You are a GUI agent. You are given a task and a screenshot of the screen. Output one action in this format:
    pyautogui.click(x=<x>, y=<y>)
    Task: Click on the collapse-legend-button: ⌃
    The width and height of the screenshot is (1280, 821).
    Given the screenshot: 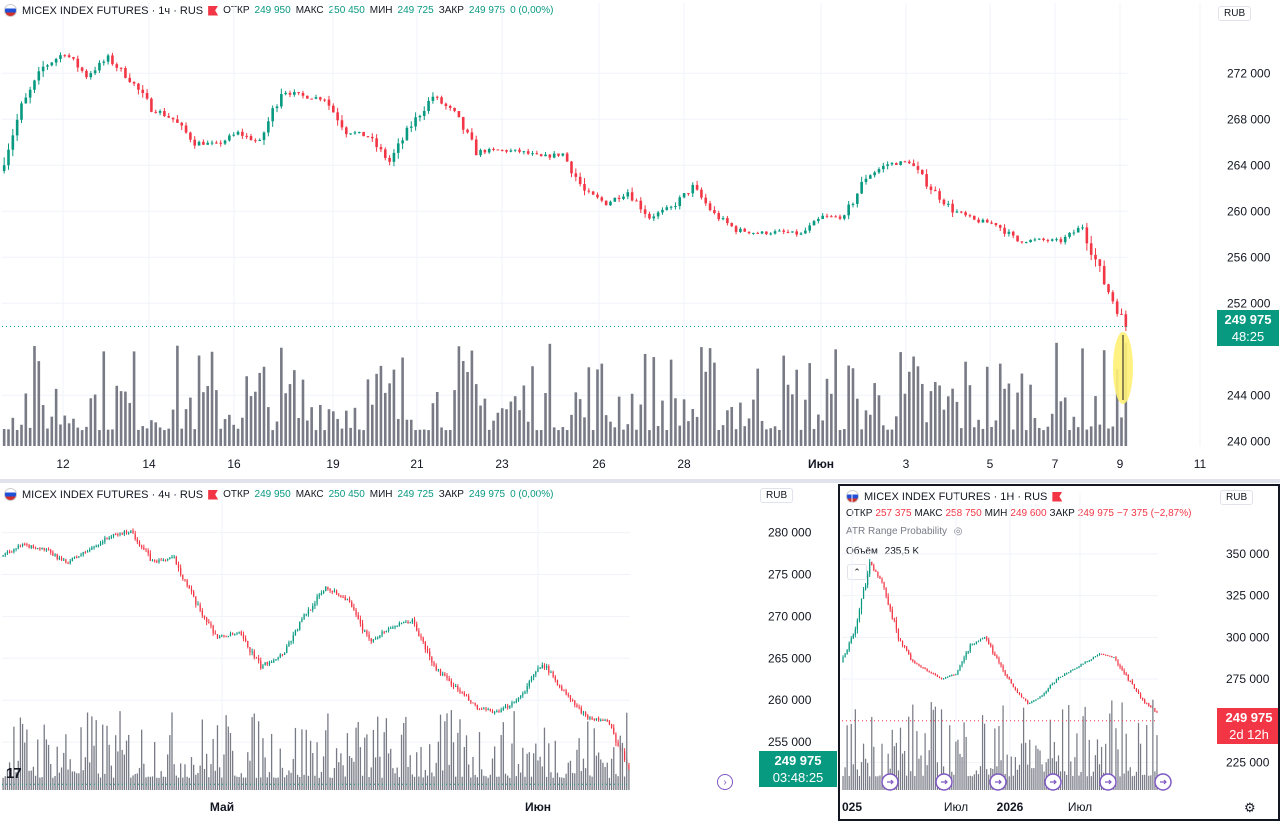 What is the action you would take?
    pyautogui.click(x=857, y=572)
    